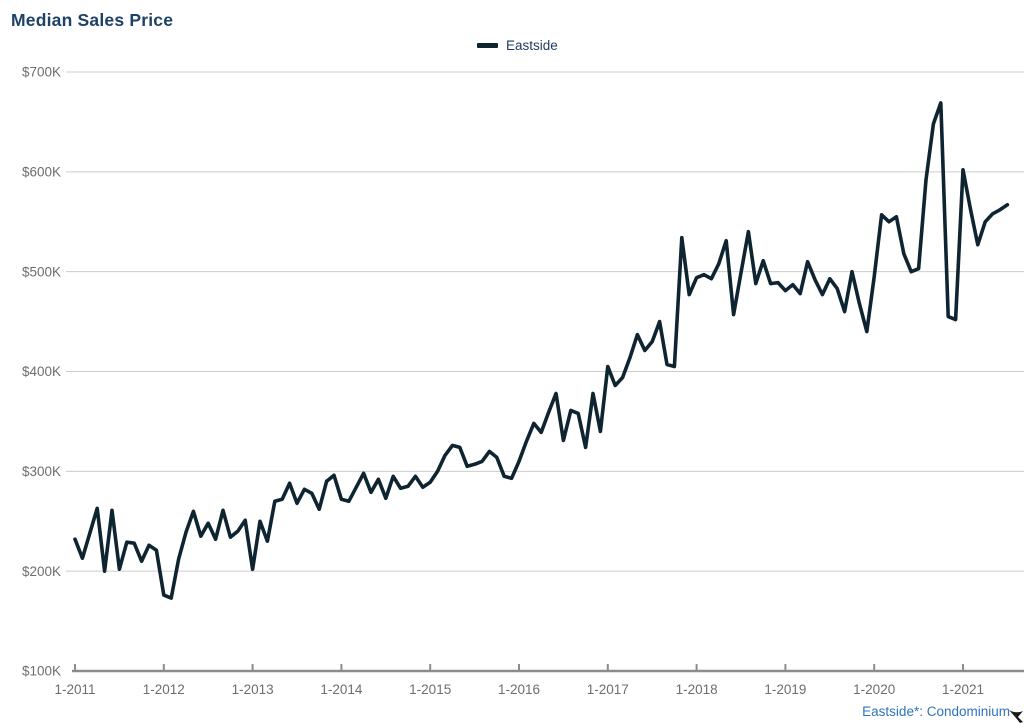  I want to click on x-axis-label: 1-2014, so click(341, 689).